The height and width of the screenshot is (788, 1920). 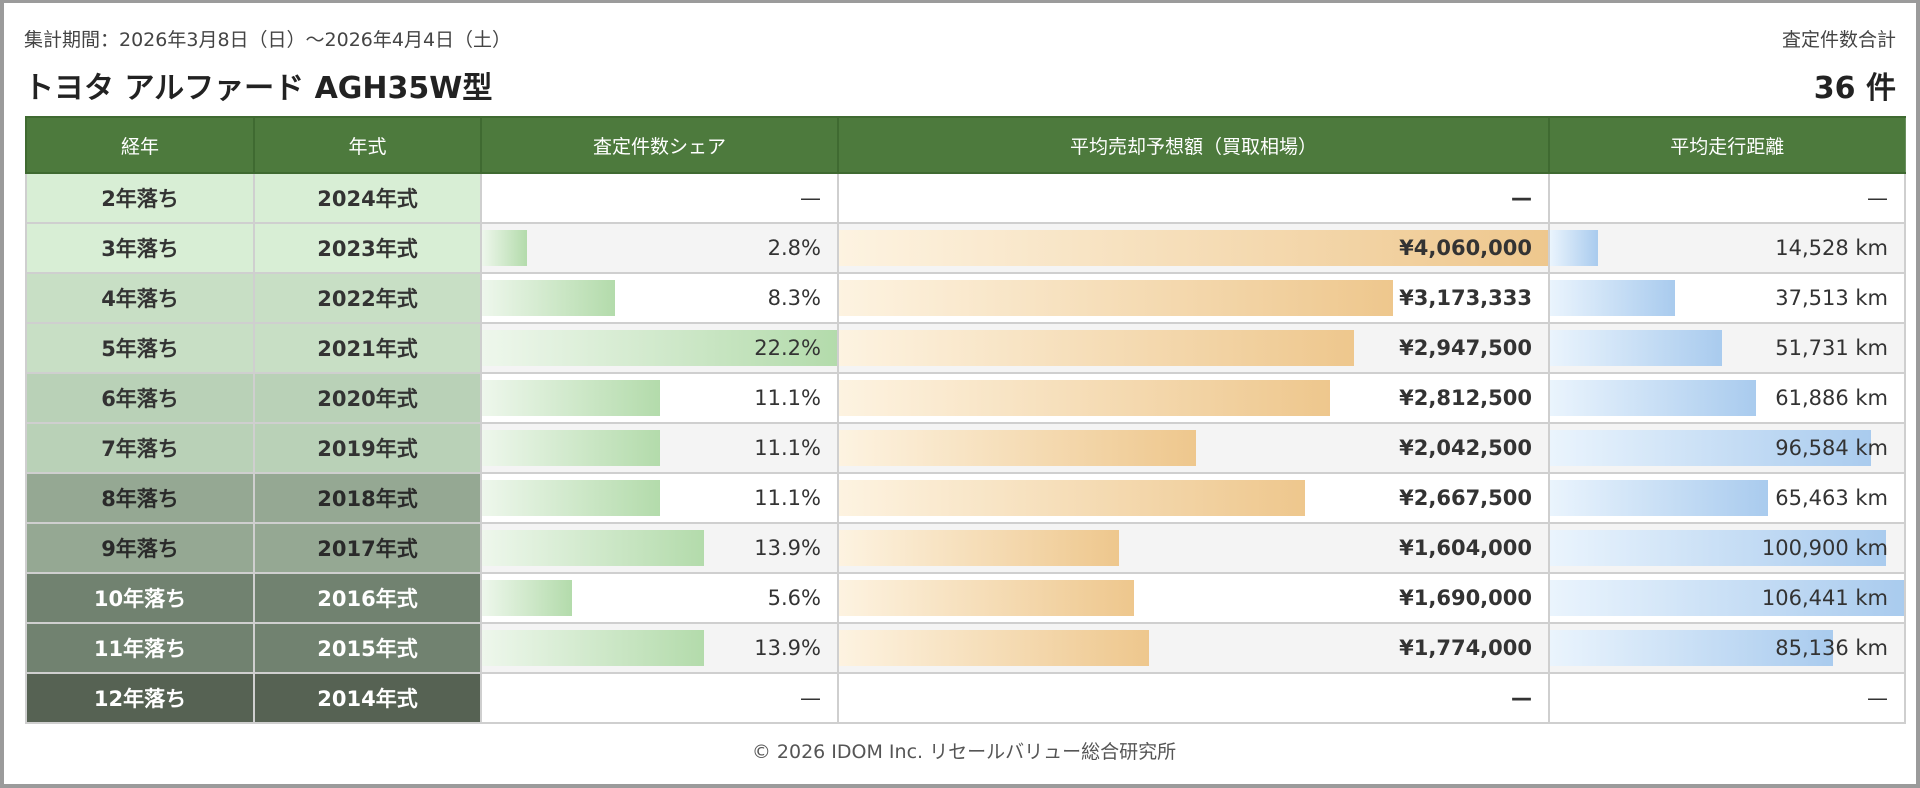 I want to click on col-mileage: 平均走行距離, so click(x=1727, y=145).